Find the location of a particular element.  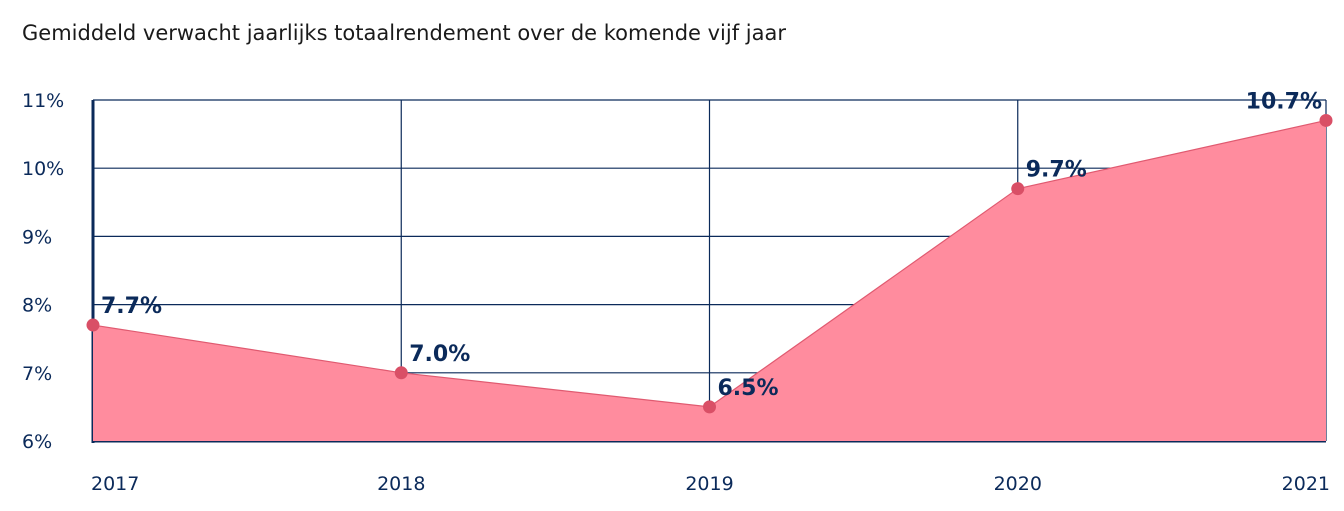

x-tick-label: 2018 is located at coordinates (401, 484).